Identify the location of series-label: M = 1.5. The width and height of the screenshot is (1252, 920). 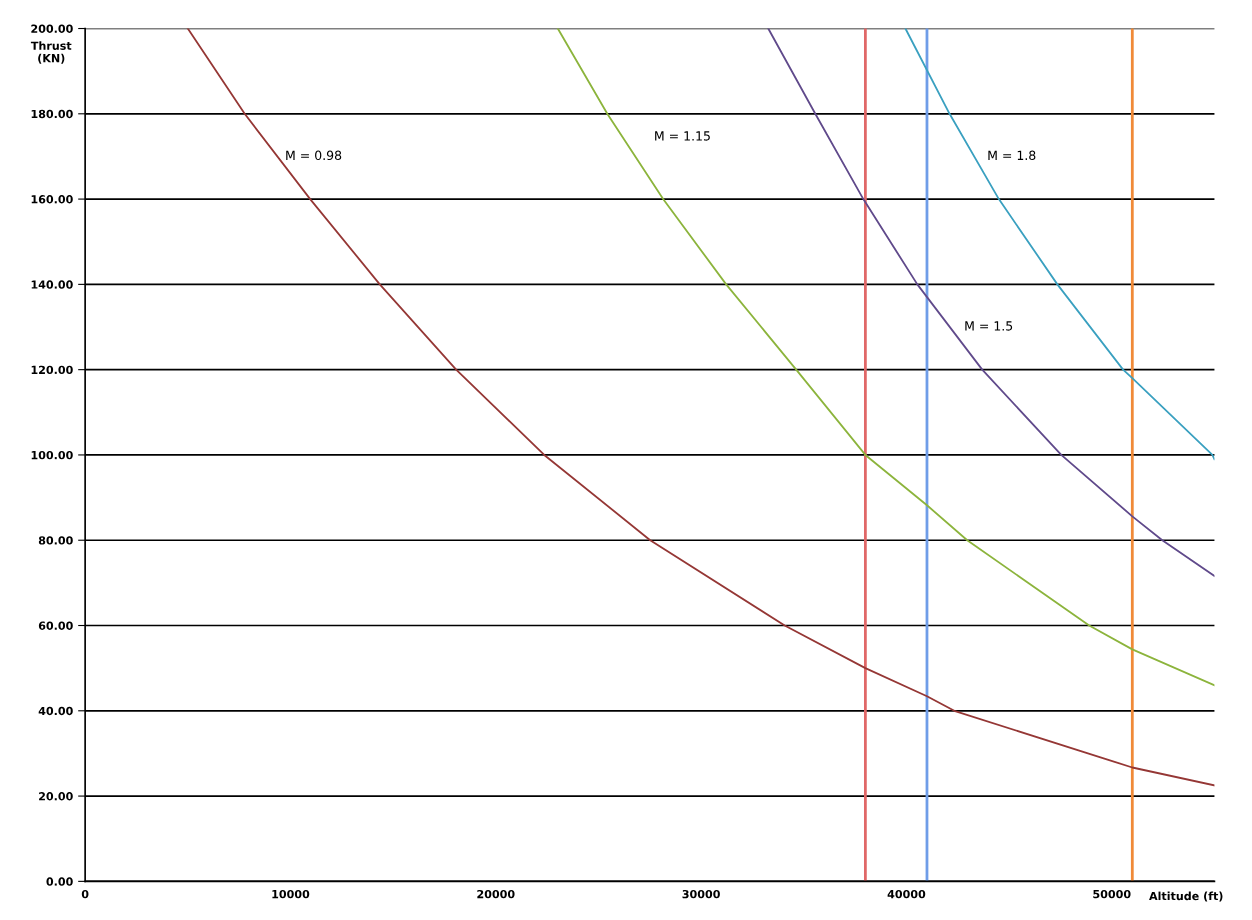
(989, 326).